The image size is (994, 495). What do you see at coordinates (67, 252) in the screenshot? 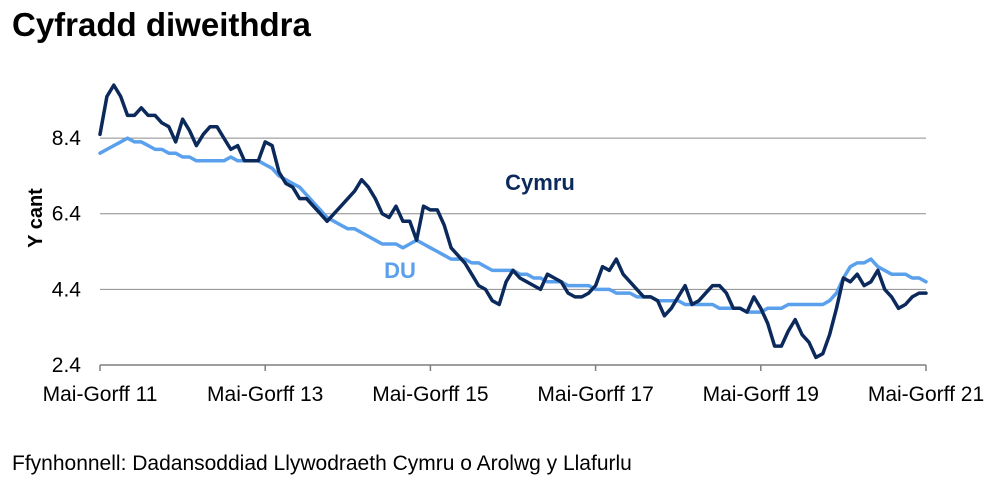
I see `y-tick-labels: 2.4 4.4 6.4 8.4` at bounding box center [67, 252].